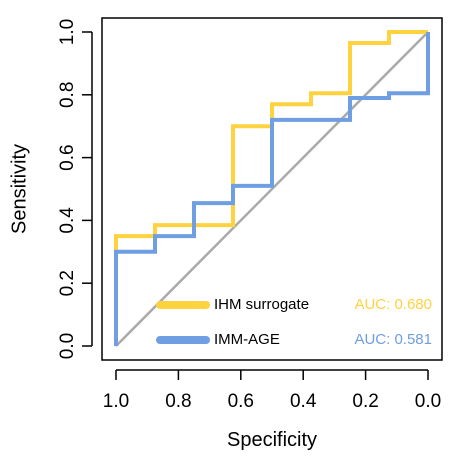 The image size is (474, 469). I want to click on x-axis-title: Specificity, so click(272, 440).